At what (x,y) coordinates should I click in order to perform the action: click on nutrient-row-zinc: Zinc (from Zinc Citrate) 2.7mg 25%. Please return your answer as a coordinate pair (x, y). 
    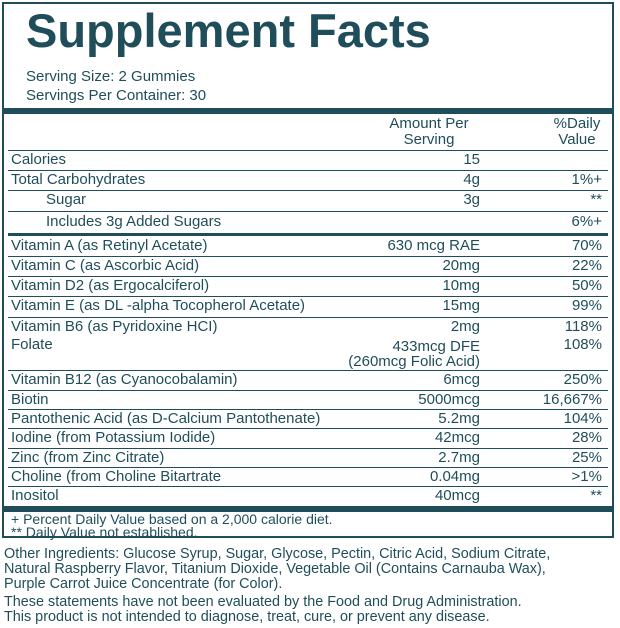
    Looking at the image, I should click on (306, 457).